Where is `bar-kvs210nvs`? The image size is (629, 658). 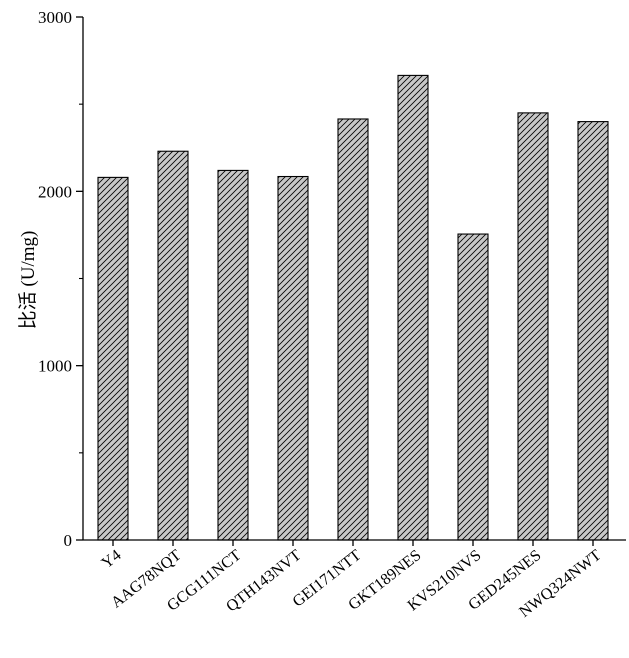
bar-kvs210nvs is located at coordinates (473, 387).